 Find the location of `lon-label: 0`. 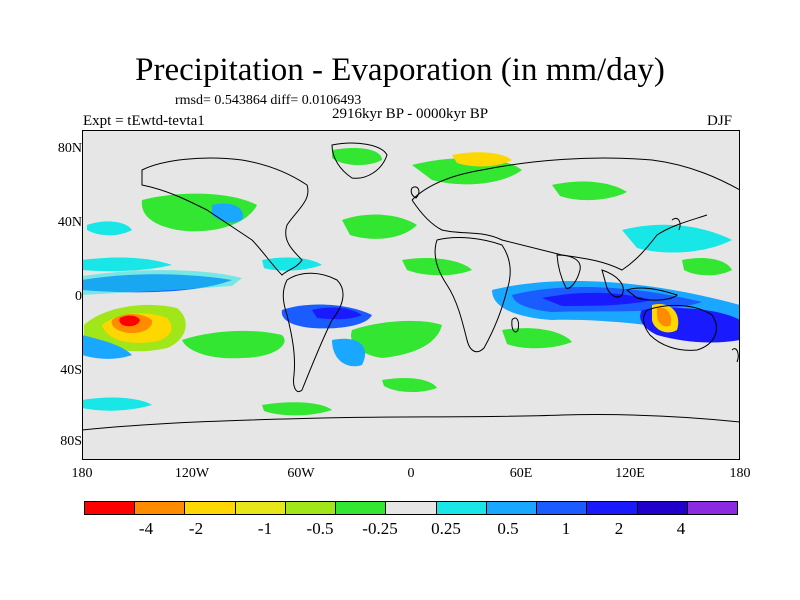

lon-label: 0 is located at coordinates (411, 473).